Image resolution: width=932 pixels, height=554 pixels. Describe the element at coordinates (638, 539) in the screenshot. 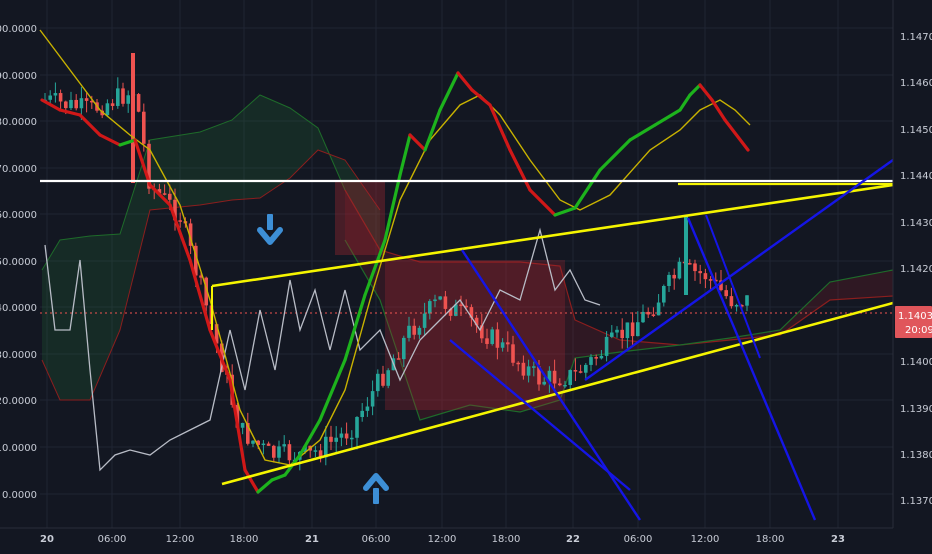

I see `x-axis-tick-label: 06:00` at that location.